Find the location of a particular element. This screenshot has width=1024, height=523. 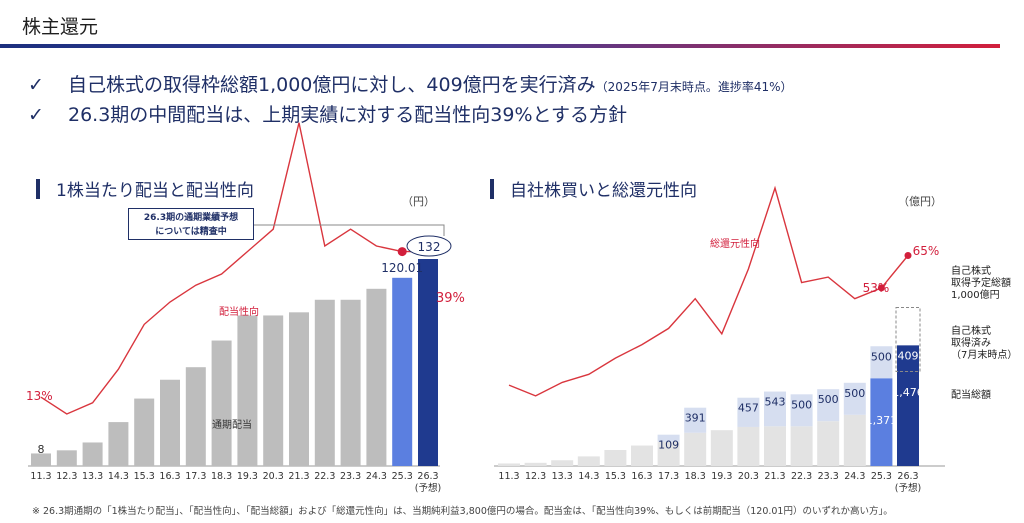

left-first-value-label: 8 is located at coordinates (41, 449).